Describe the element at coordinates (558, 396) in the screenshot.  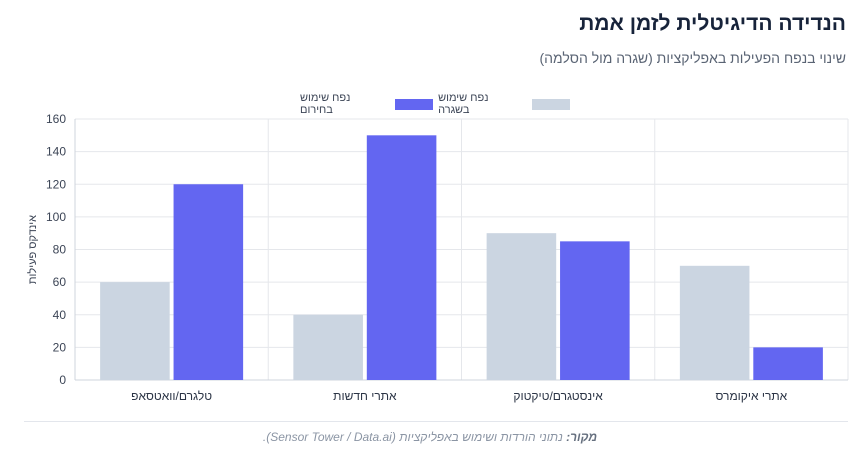
I see `x-tick-label: אינסטגרם/טיקטוק` at that location.